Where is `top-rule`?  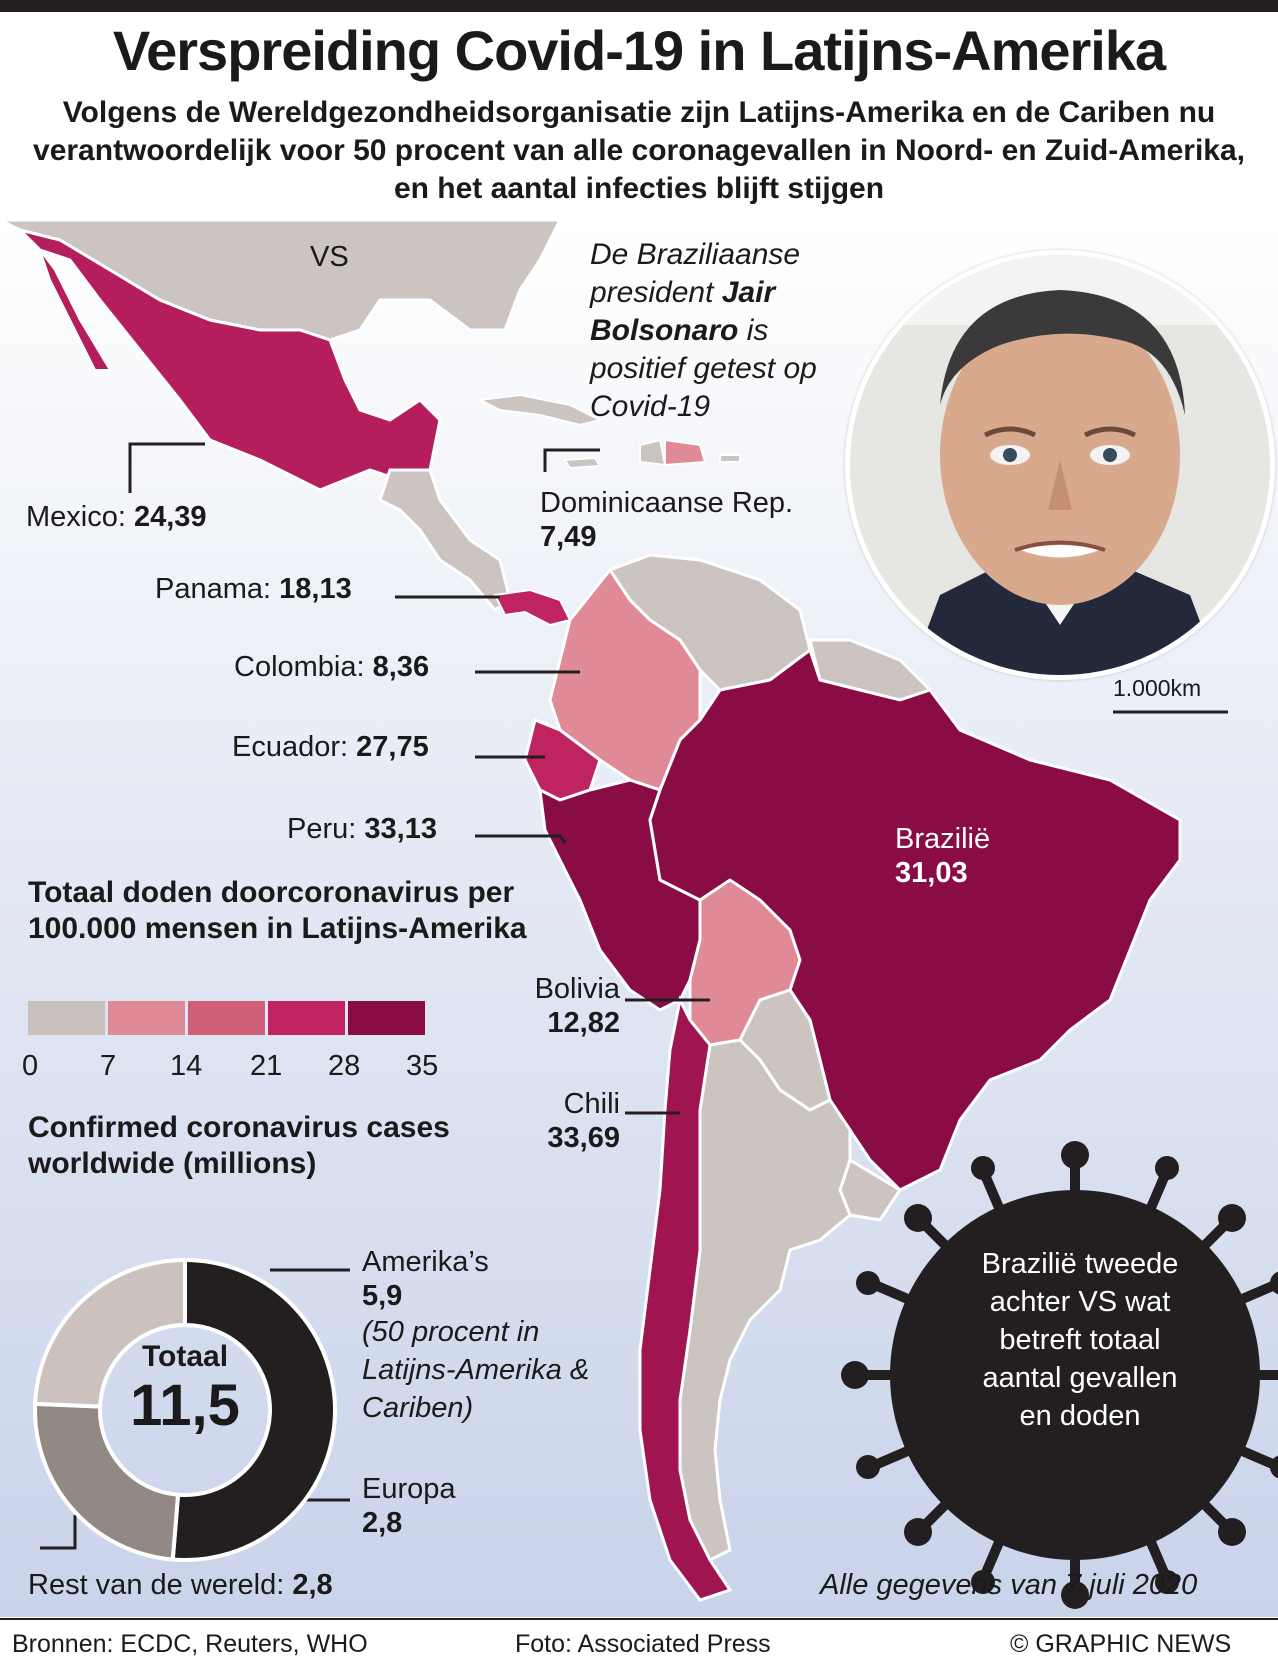 top-rule is located at coordinates (639, 6).